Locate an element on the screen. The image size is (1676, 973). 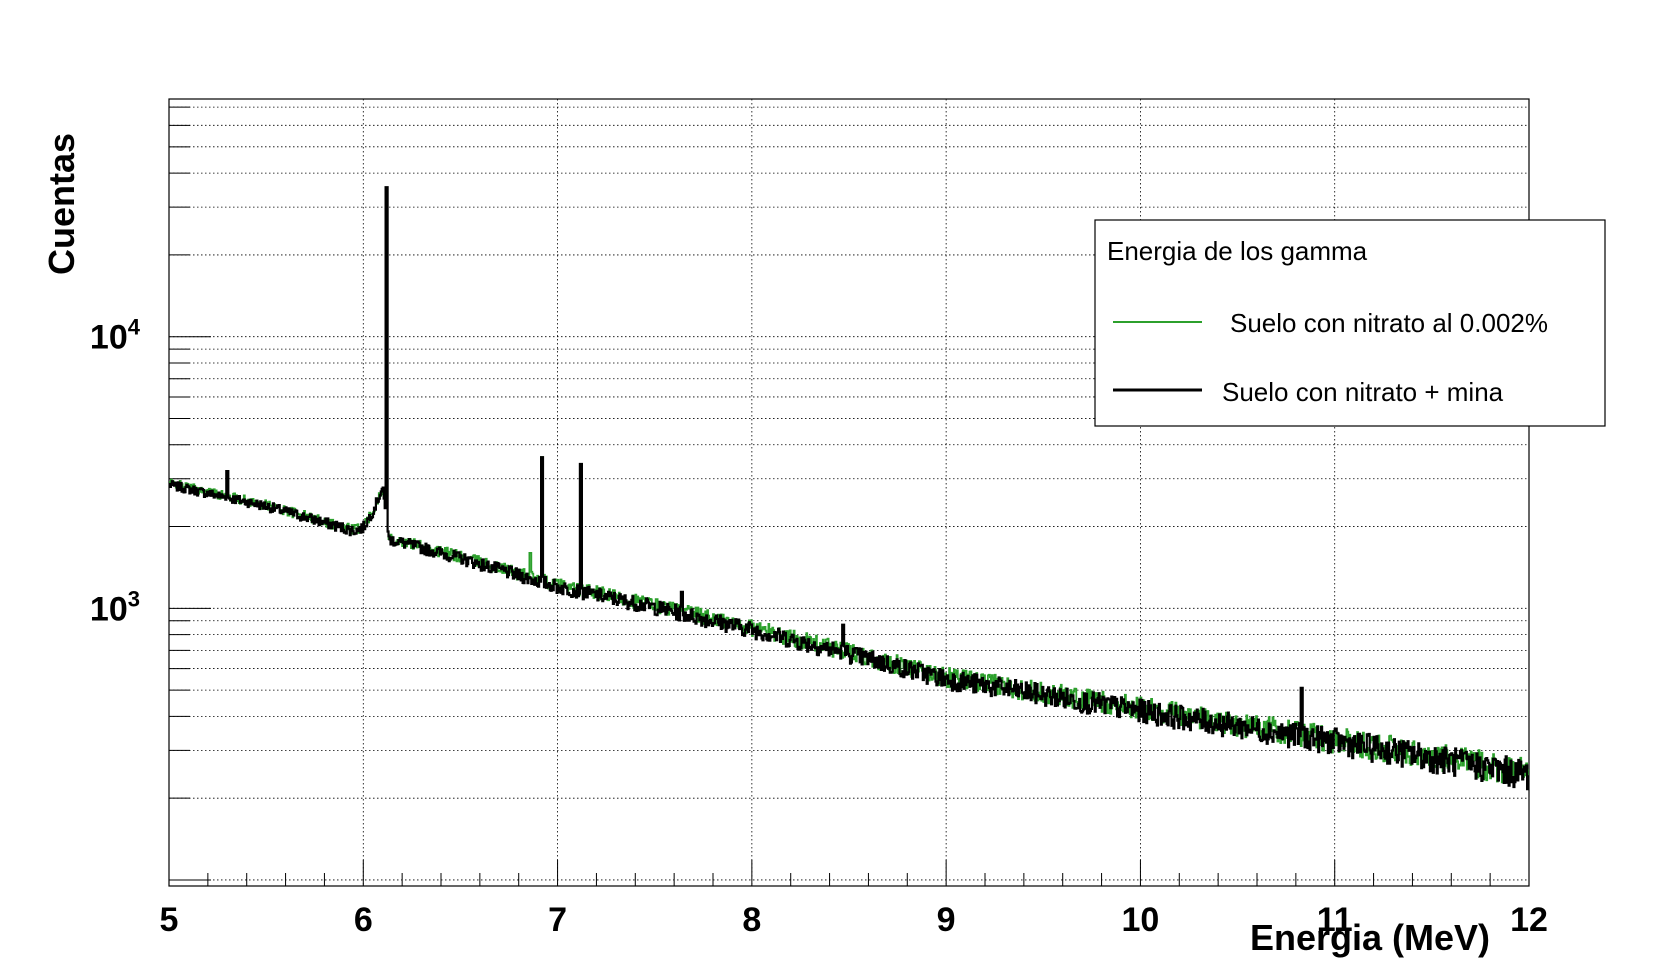
x-tick-label: 7 is located at coordinates (557, 920).